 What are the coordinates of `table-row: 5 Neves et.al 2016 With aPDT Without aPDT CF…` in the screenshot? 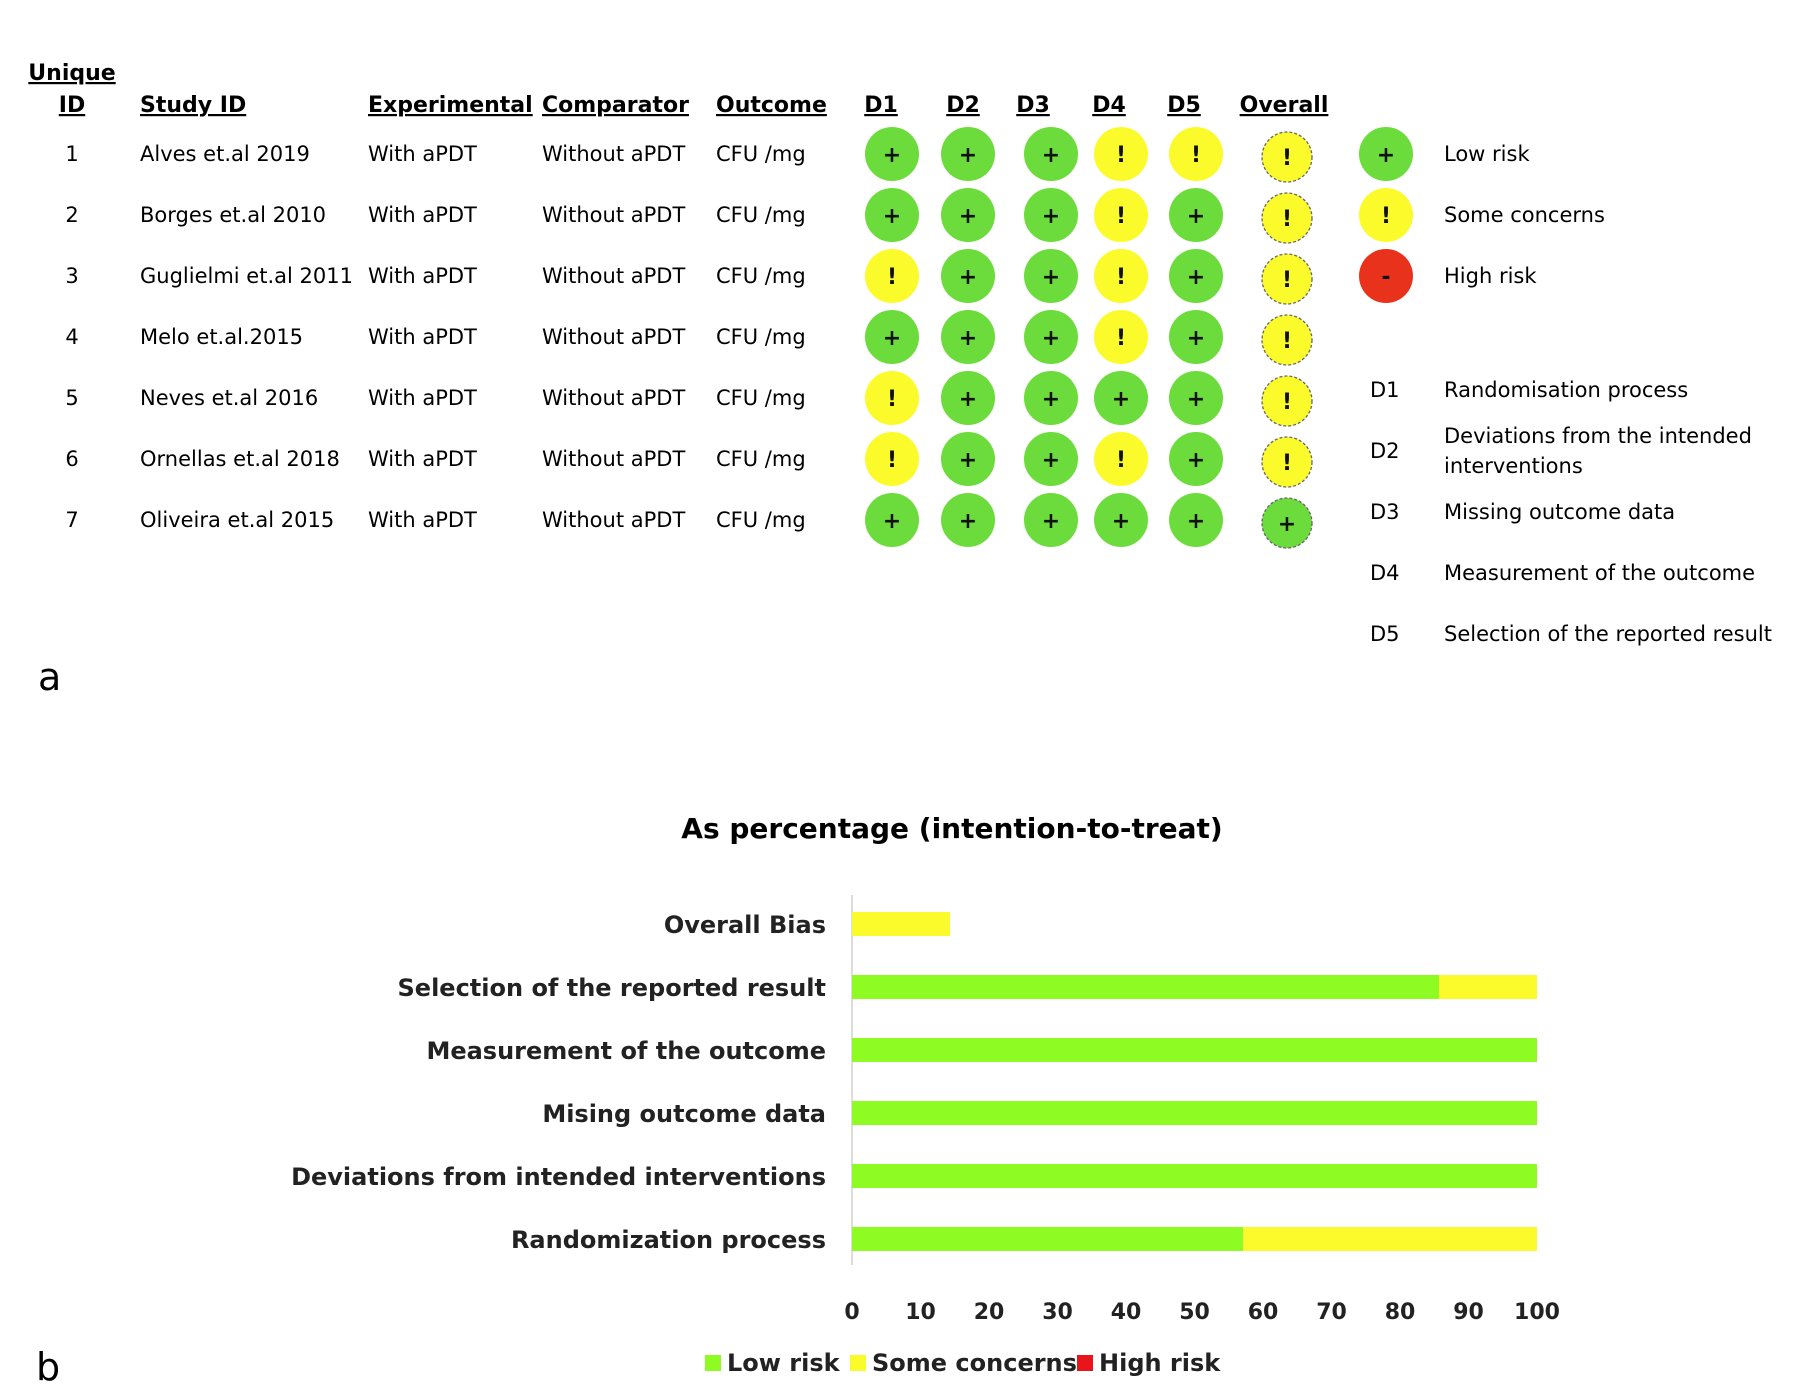 It's located at (689, 399).